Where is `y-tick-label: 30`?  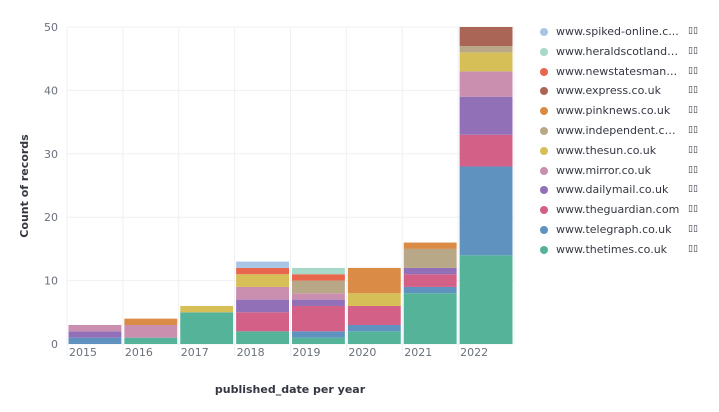
y-tick-label: 30 is located at coordinates (51, 154).